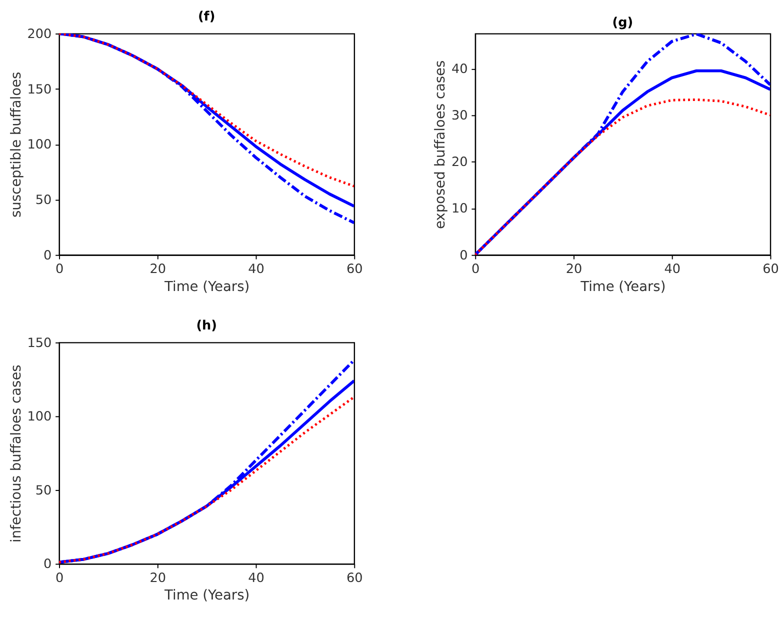 The image size is (784, 642). What do you see at coordinates (623, 23) in the screenshot?
I see `chart-title: (g)` at bounding box center [623, 23].